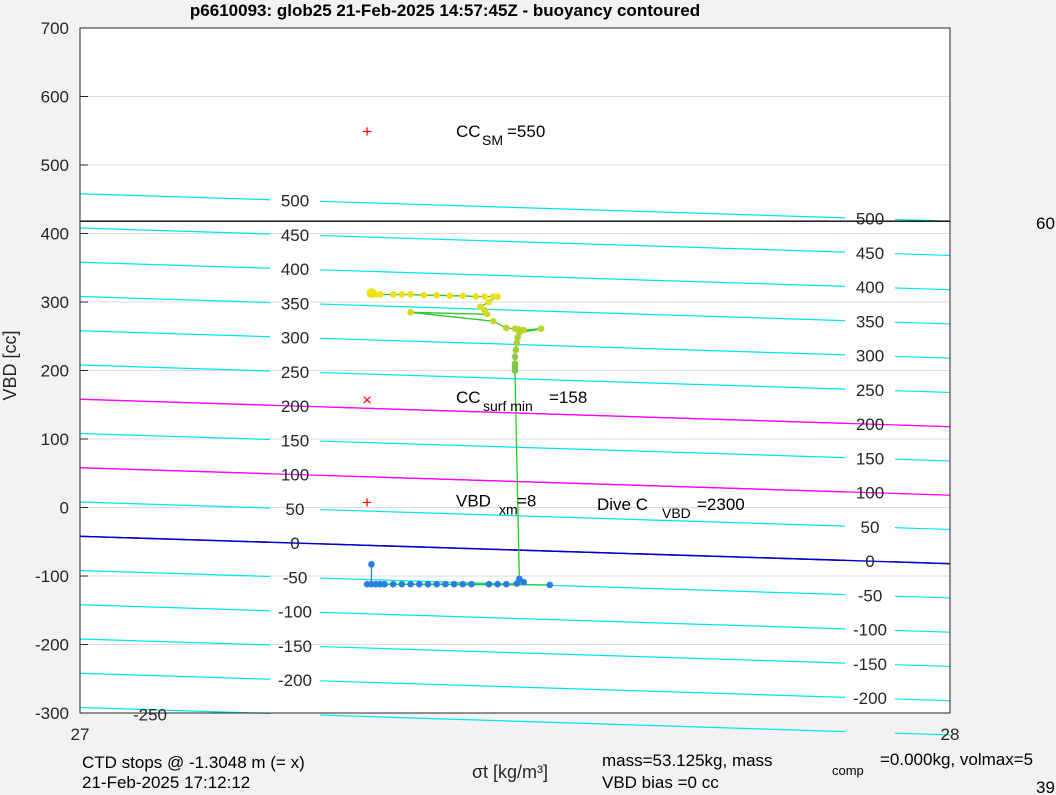  I want to click on contour-label-left: -250, so click(150, 714).